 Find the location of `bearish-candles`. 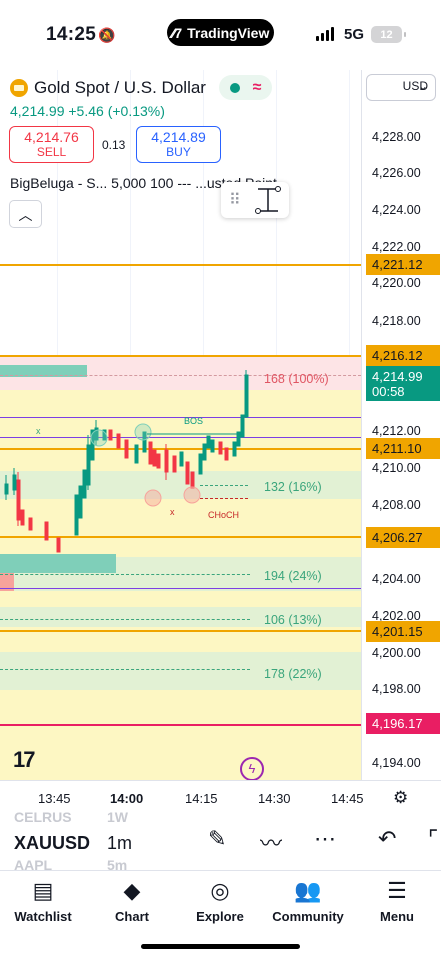

bearish-candles is located at coordinates (122, 491).